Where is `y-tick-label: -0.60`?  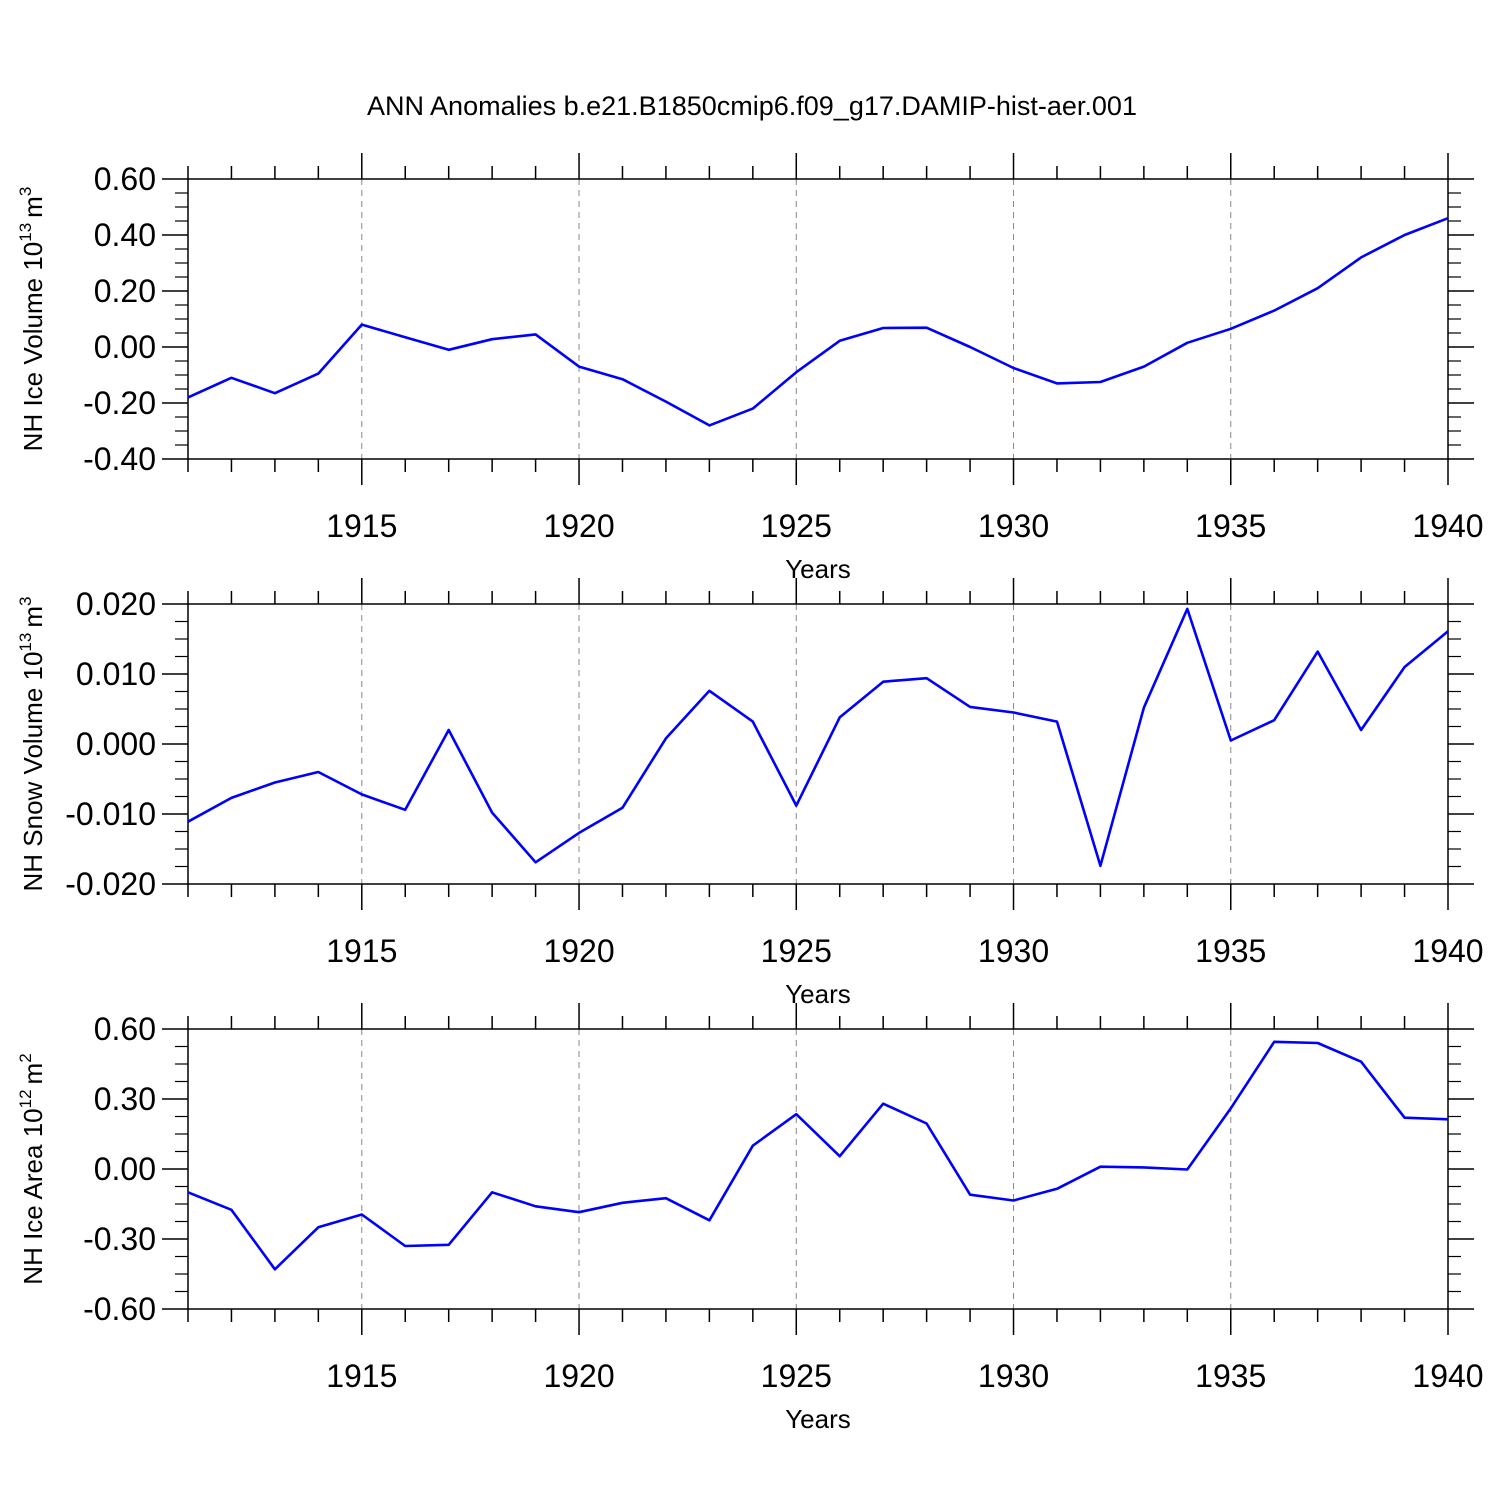 y-tick-label: -0.60 is located at coordinates (119, 1309).